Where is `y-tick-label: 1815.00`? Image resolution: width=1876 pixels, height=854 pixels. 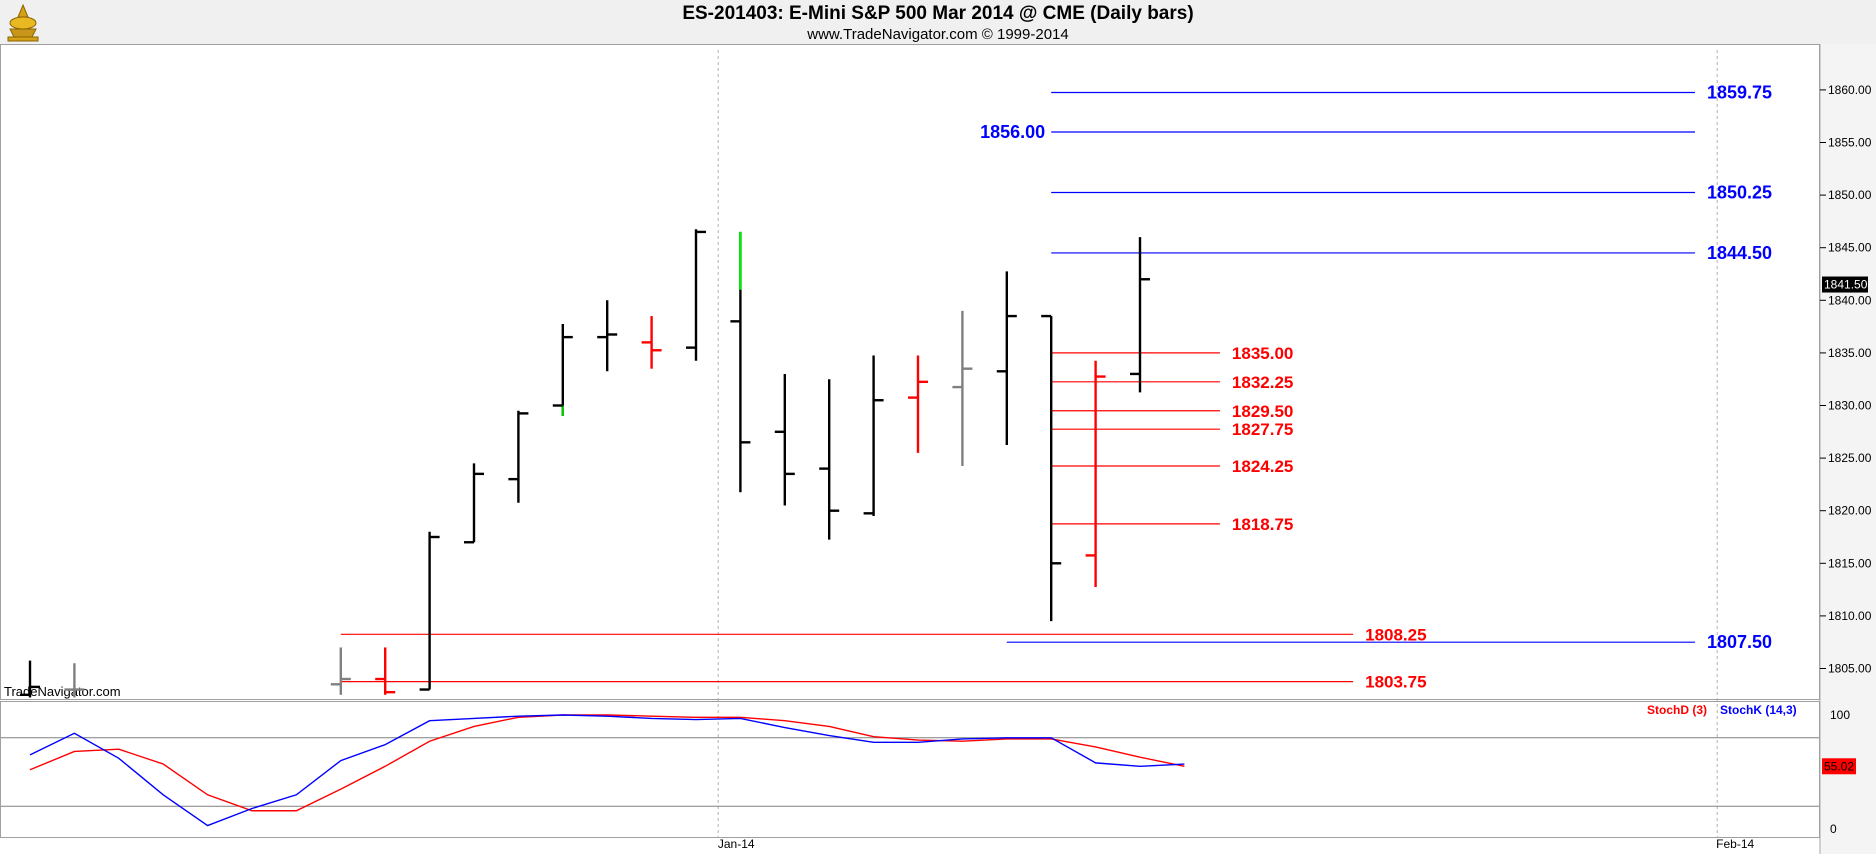 y-tick-label: 1815.00 is located at coordinates (1850, 563).